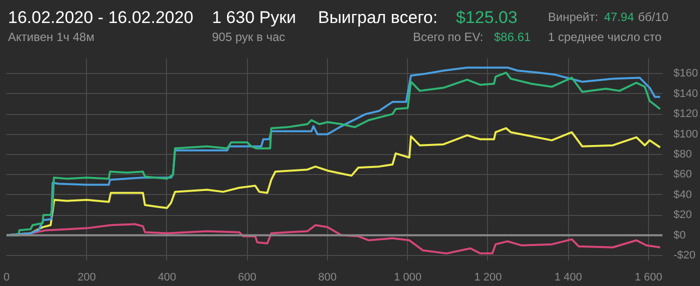  Describe the element at coordinates (249, 37) in the screenshot. I see `text: 905 рук в час` at that location.